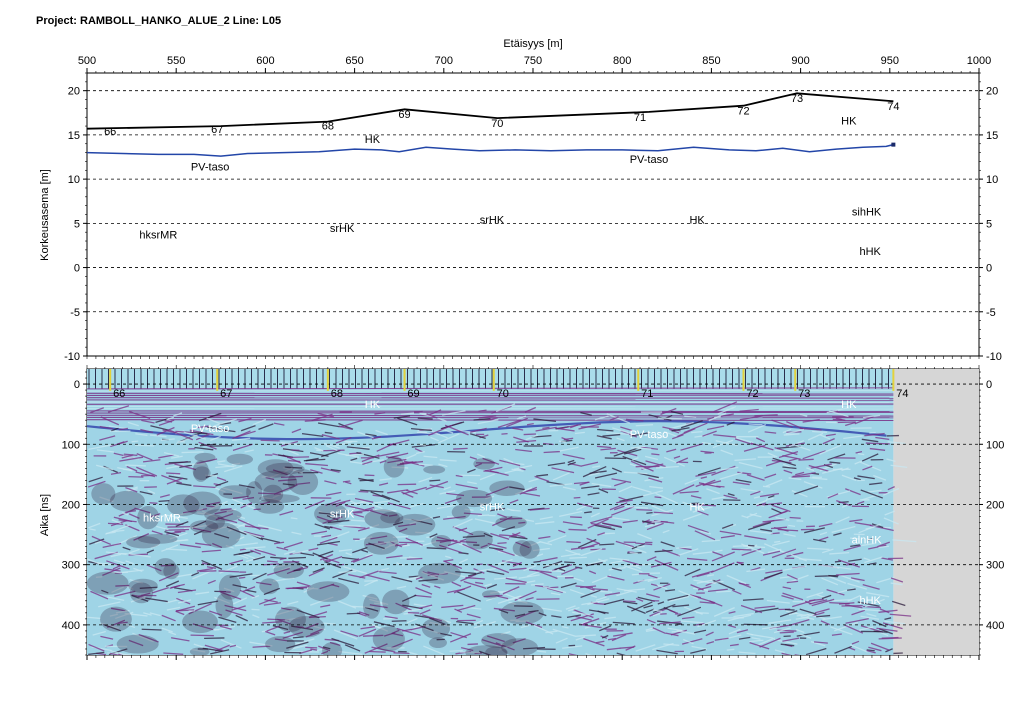  What do you see at coordinates (992, 92) in the screenshot?
I see `elevation-y-tick-label-right: 20` at bounding box center [992, 92].